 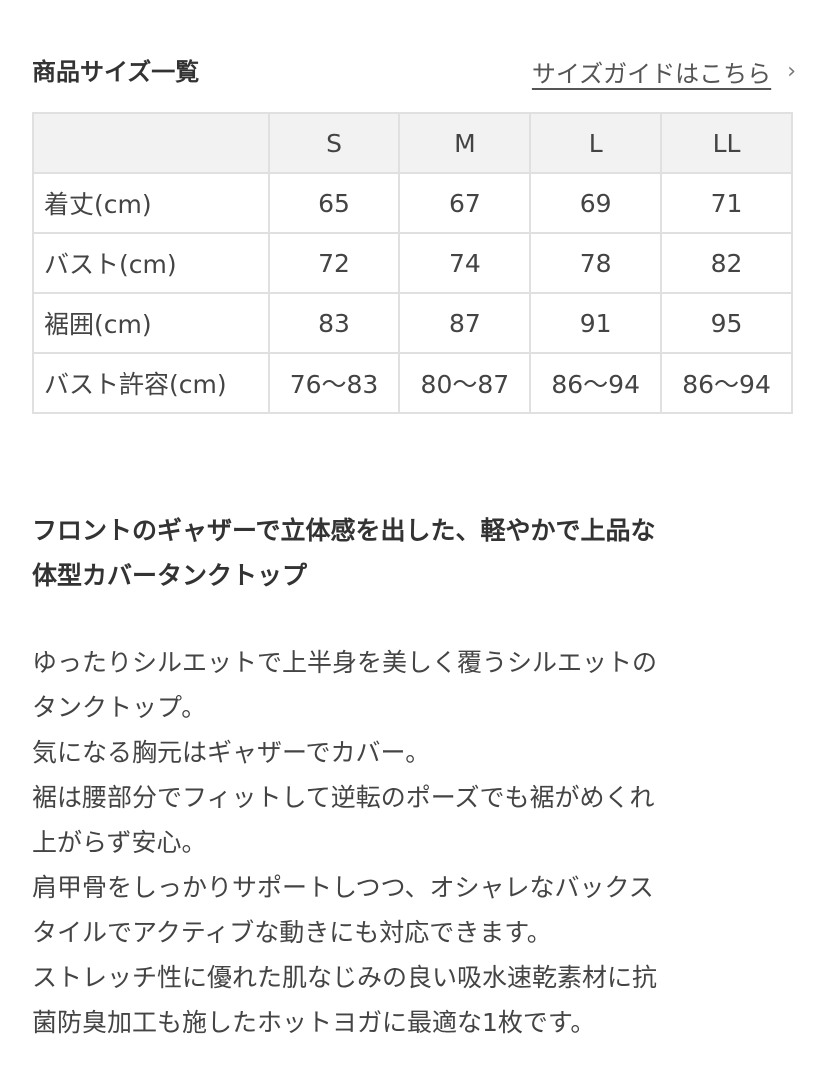 I want to click on table-row: バスト(cm) 72 74 78 82, so click(x=412, y=263).